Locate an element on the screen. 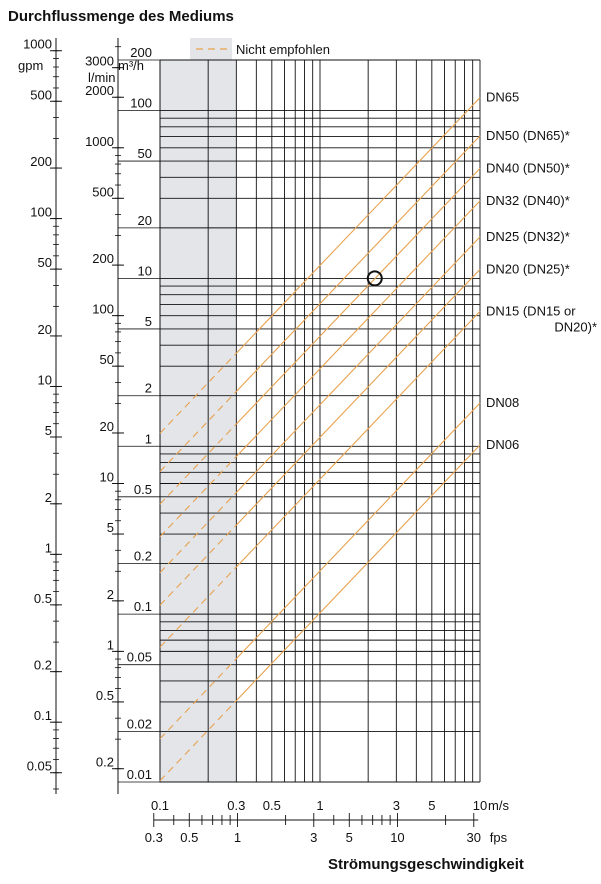  lmin-axis-tick-label: 5 is located at coordinates (110, 527).